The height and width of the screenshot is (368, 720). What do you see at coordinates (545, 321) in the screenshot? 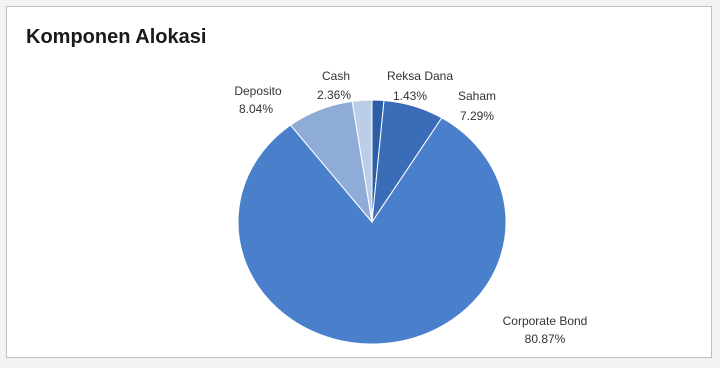
I see `data-label-name-corporate-bond: Corporate Bond` at bounding box center [545, 321].